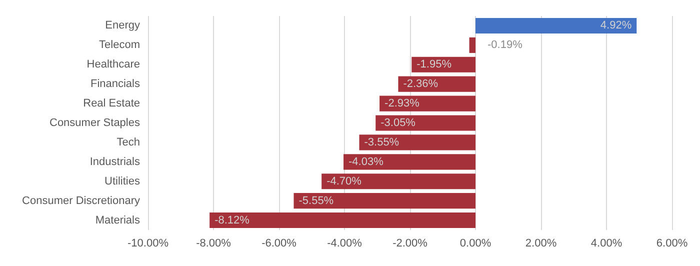 This screenshot has width=700, height=266. What do you see at coordinates (122, 26) in the screenshot?
I see `y-tick-label: Energy` at bounding box center [122, 26].